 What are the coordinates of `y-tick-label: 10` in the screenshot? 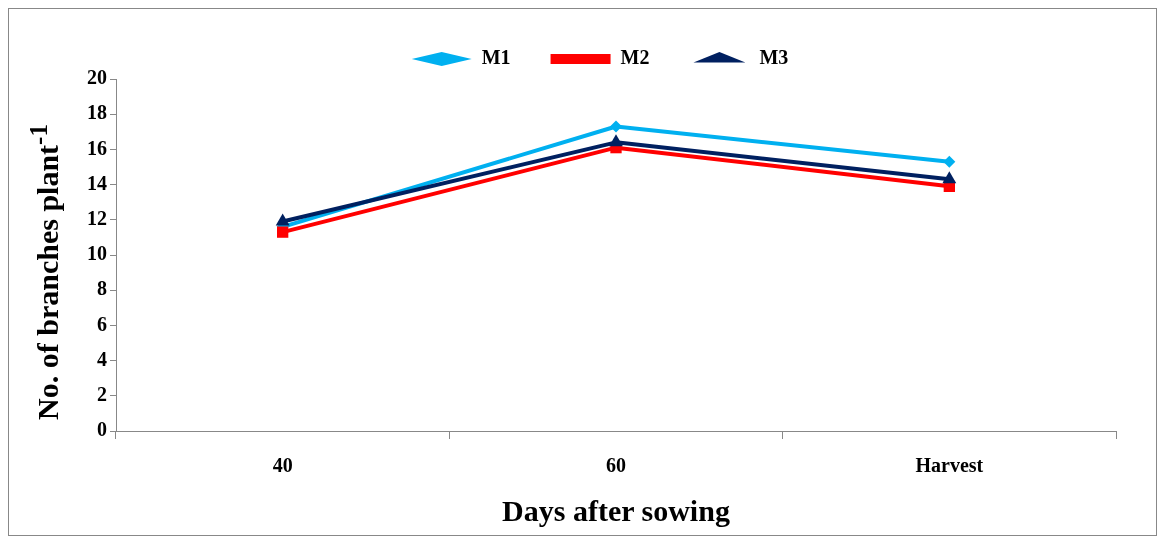 It's located at (97, 253).